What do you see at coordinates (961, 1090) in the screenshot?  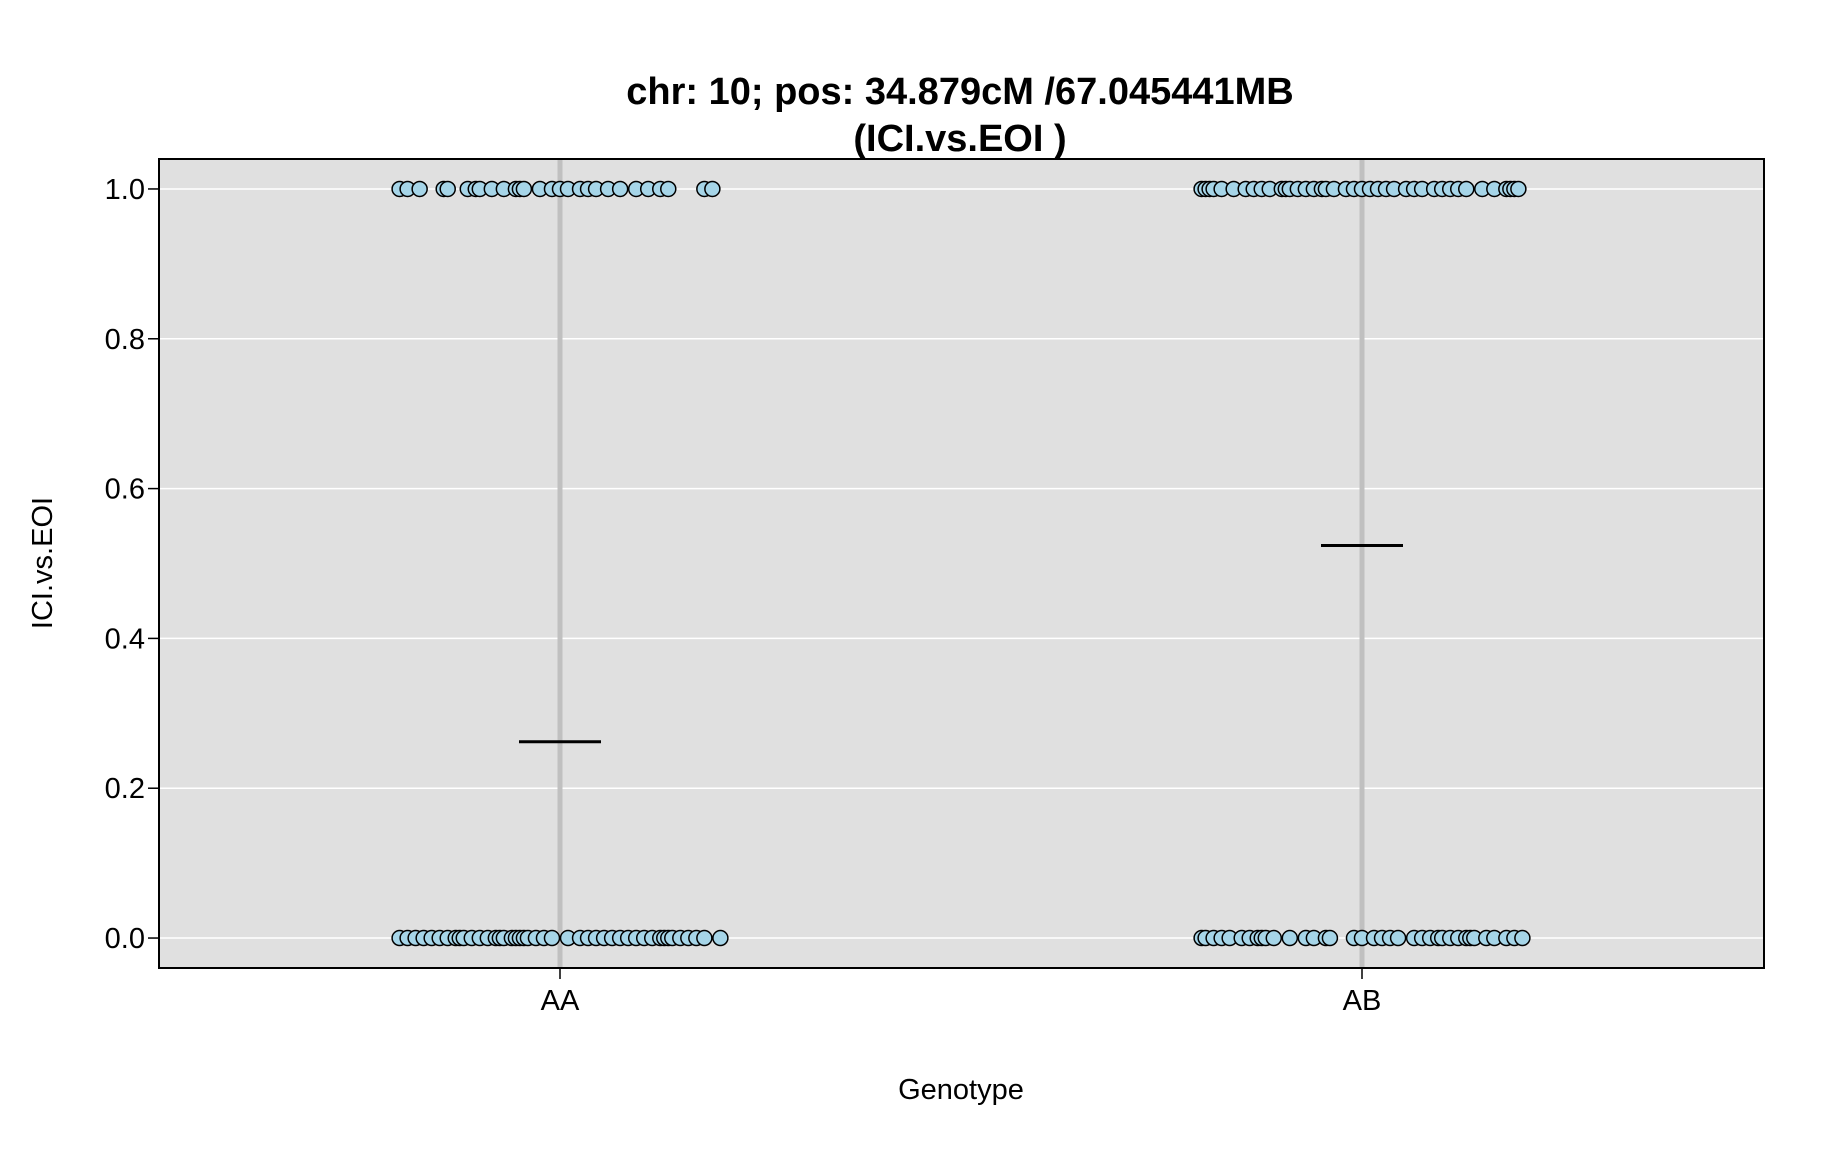 I see `x-axis-label: Genotype` at bounding box center [961, 1090].